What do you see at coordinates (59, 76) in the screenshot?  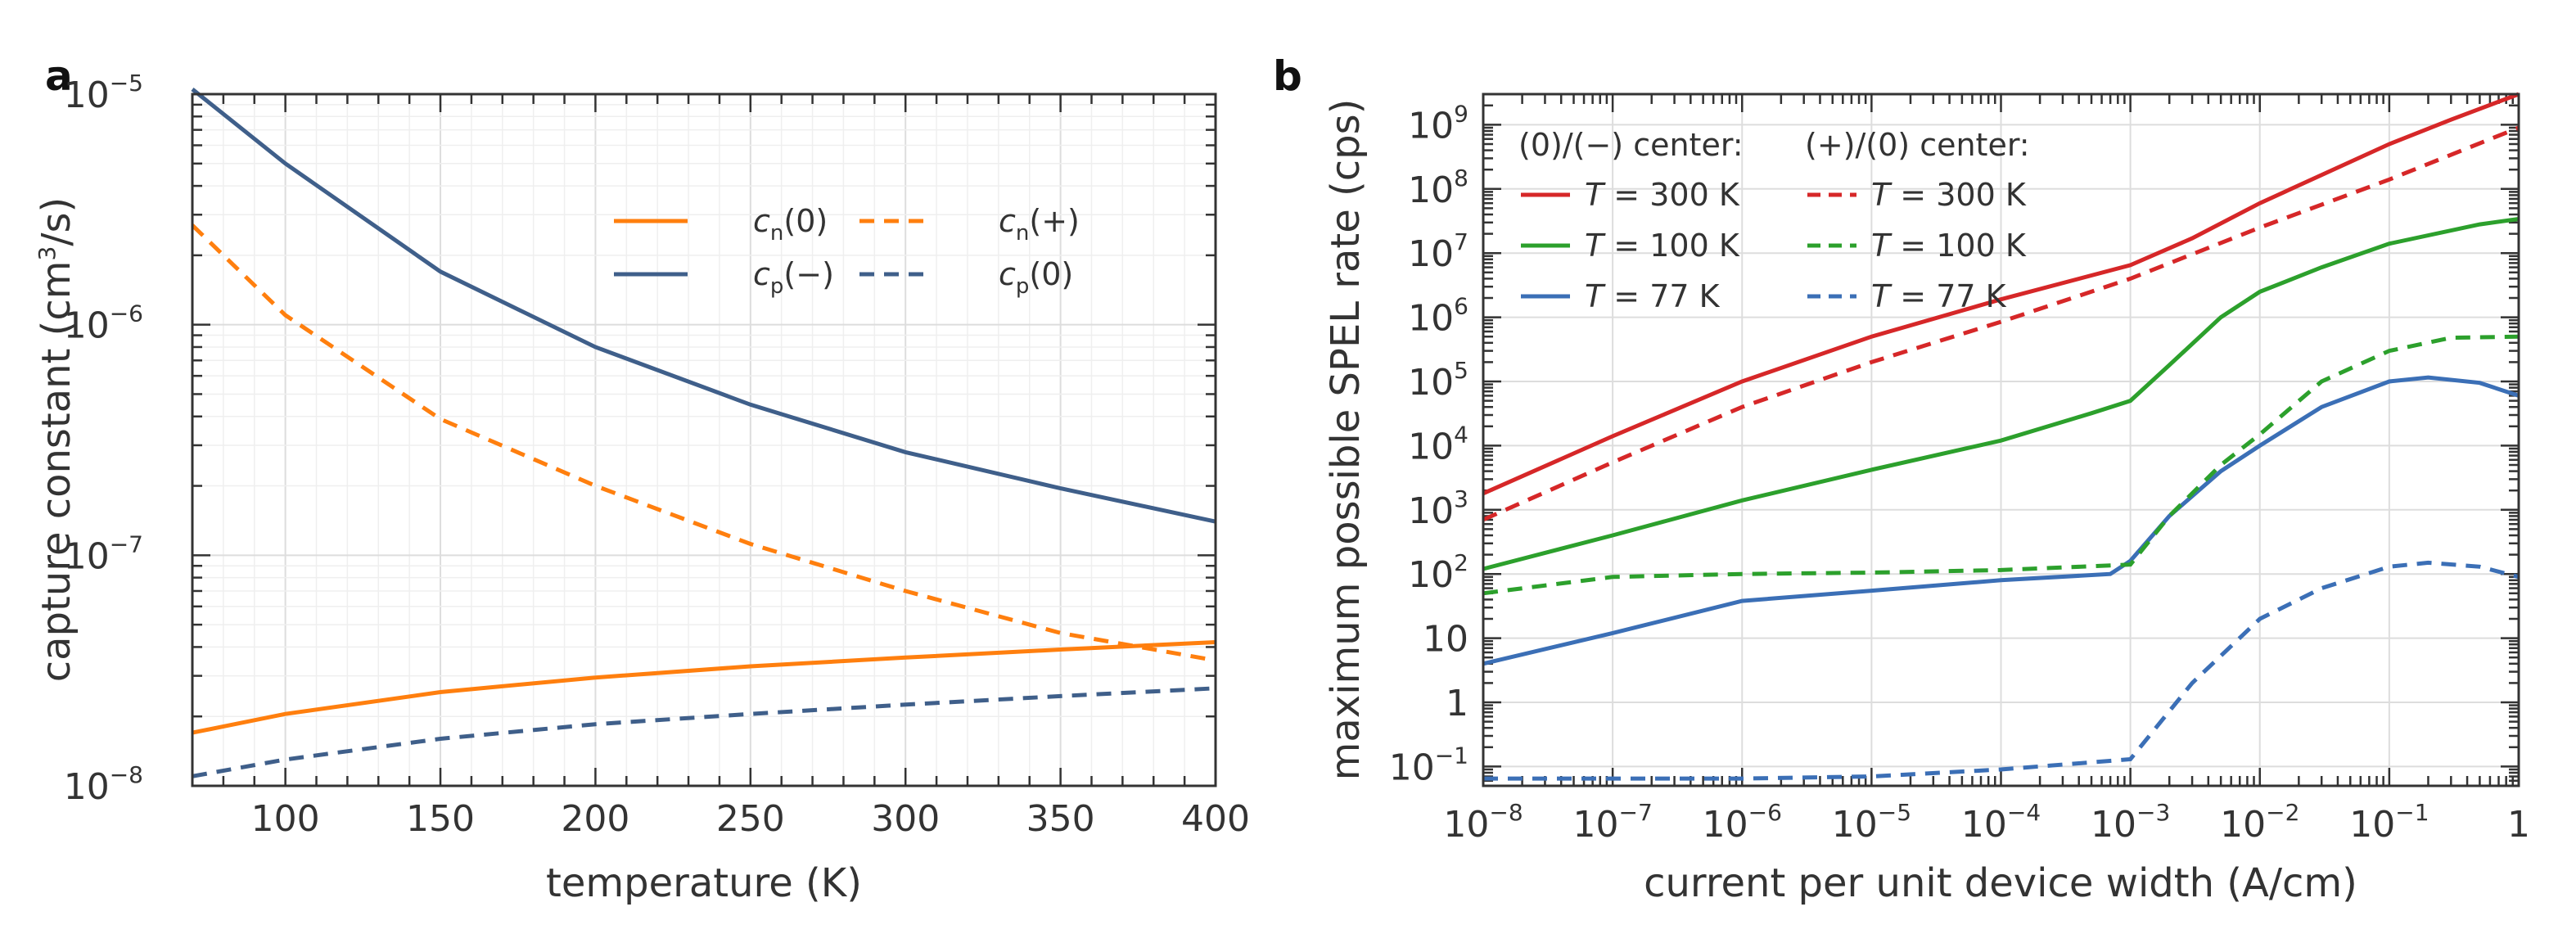 I see `panel-a-label: a` at bounding box center [59, 76].